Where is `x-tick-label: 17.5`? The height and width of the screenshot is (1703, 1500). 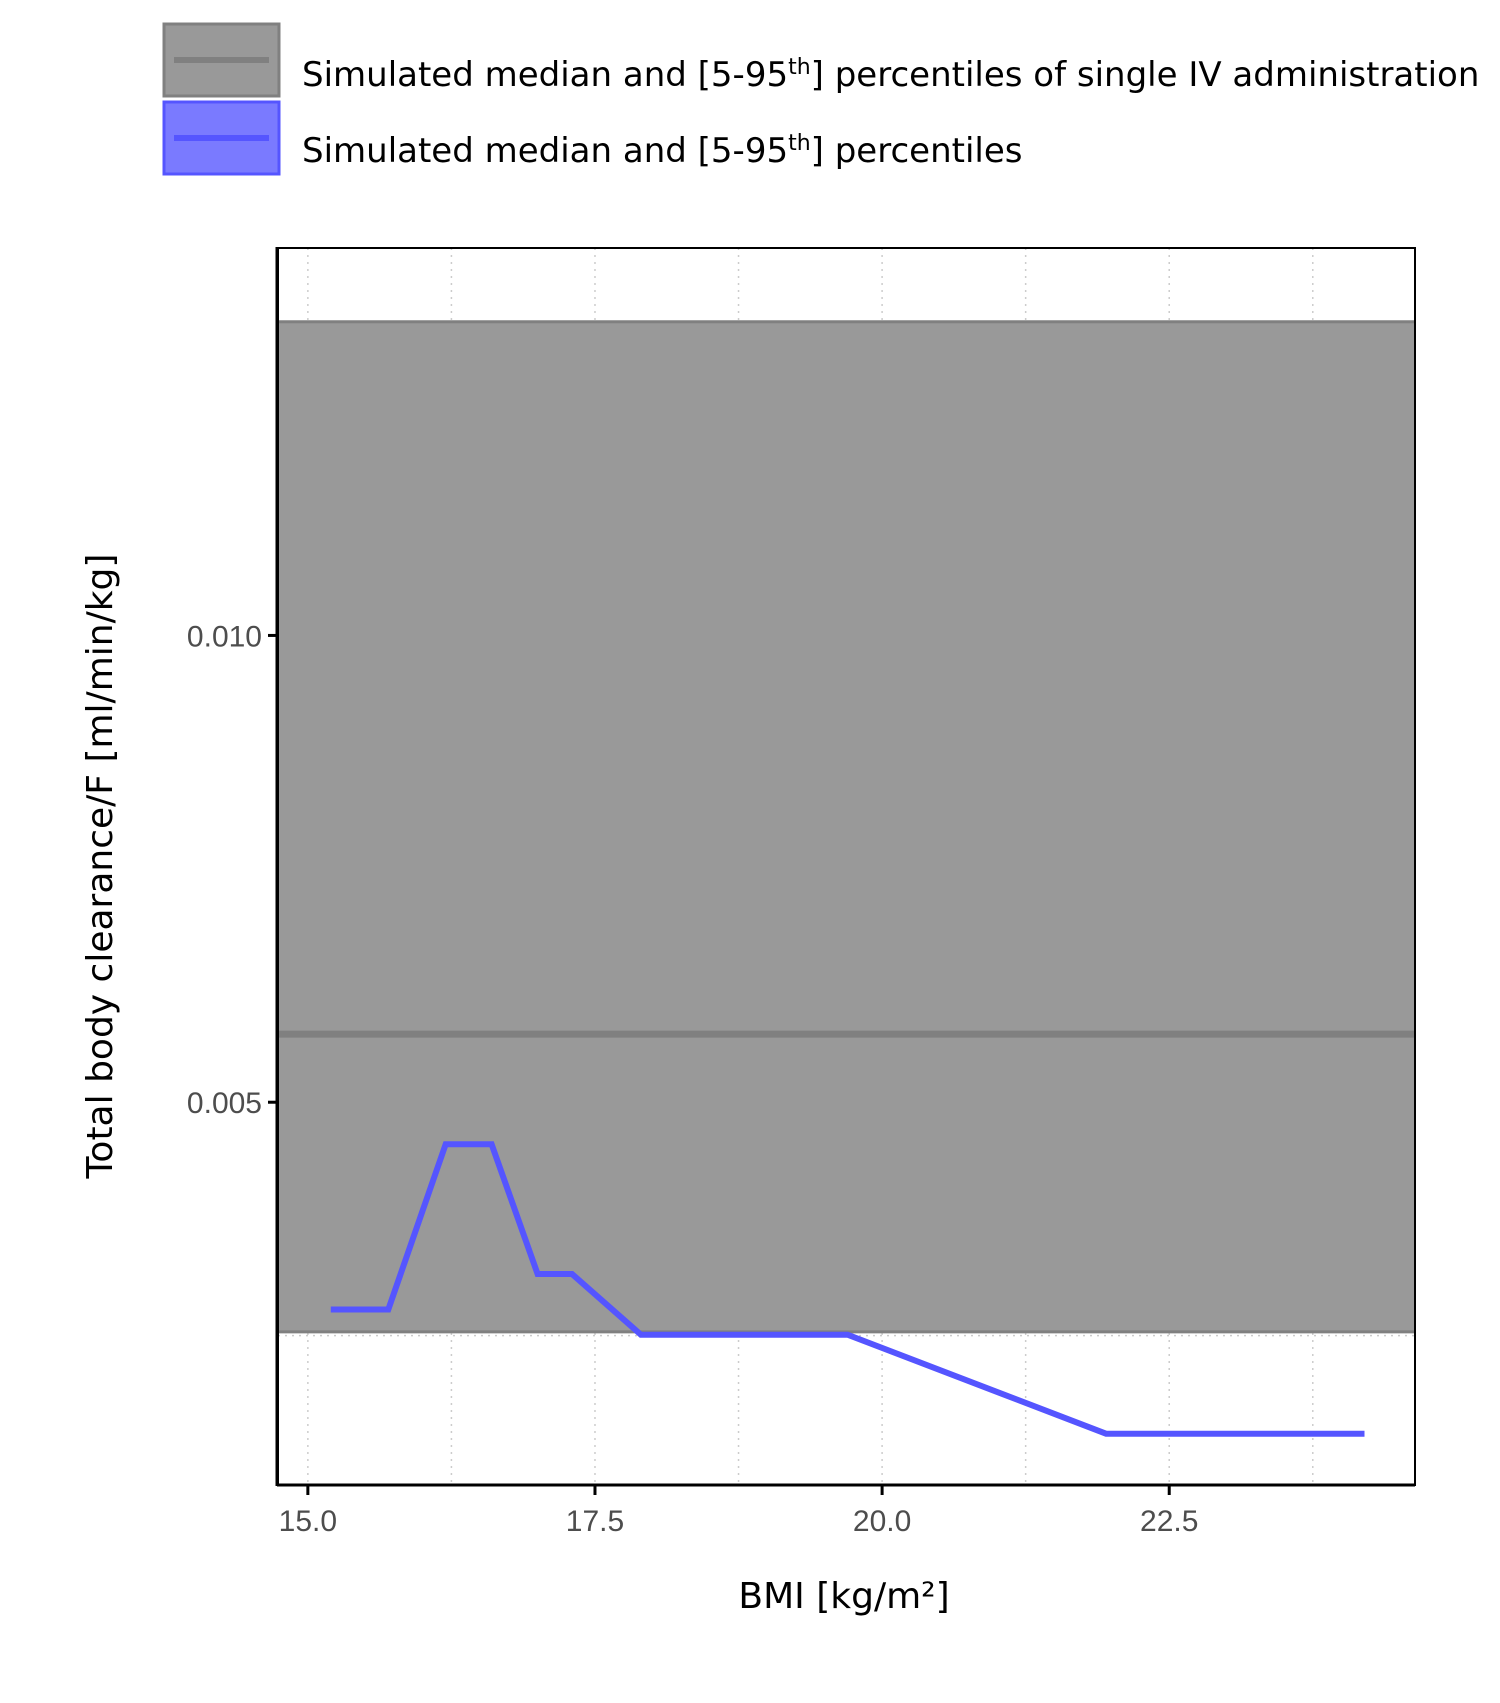 x-tick-label: 17.5 is located at coordinates (595, 1521).